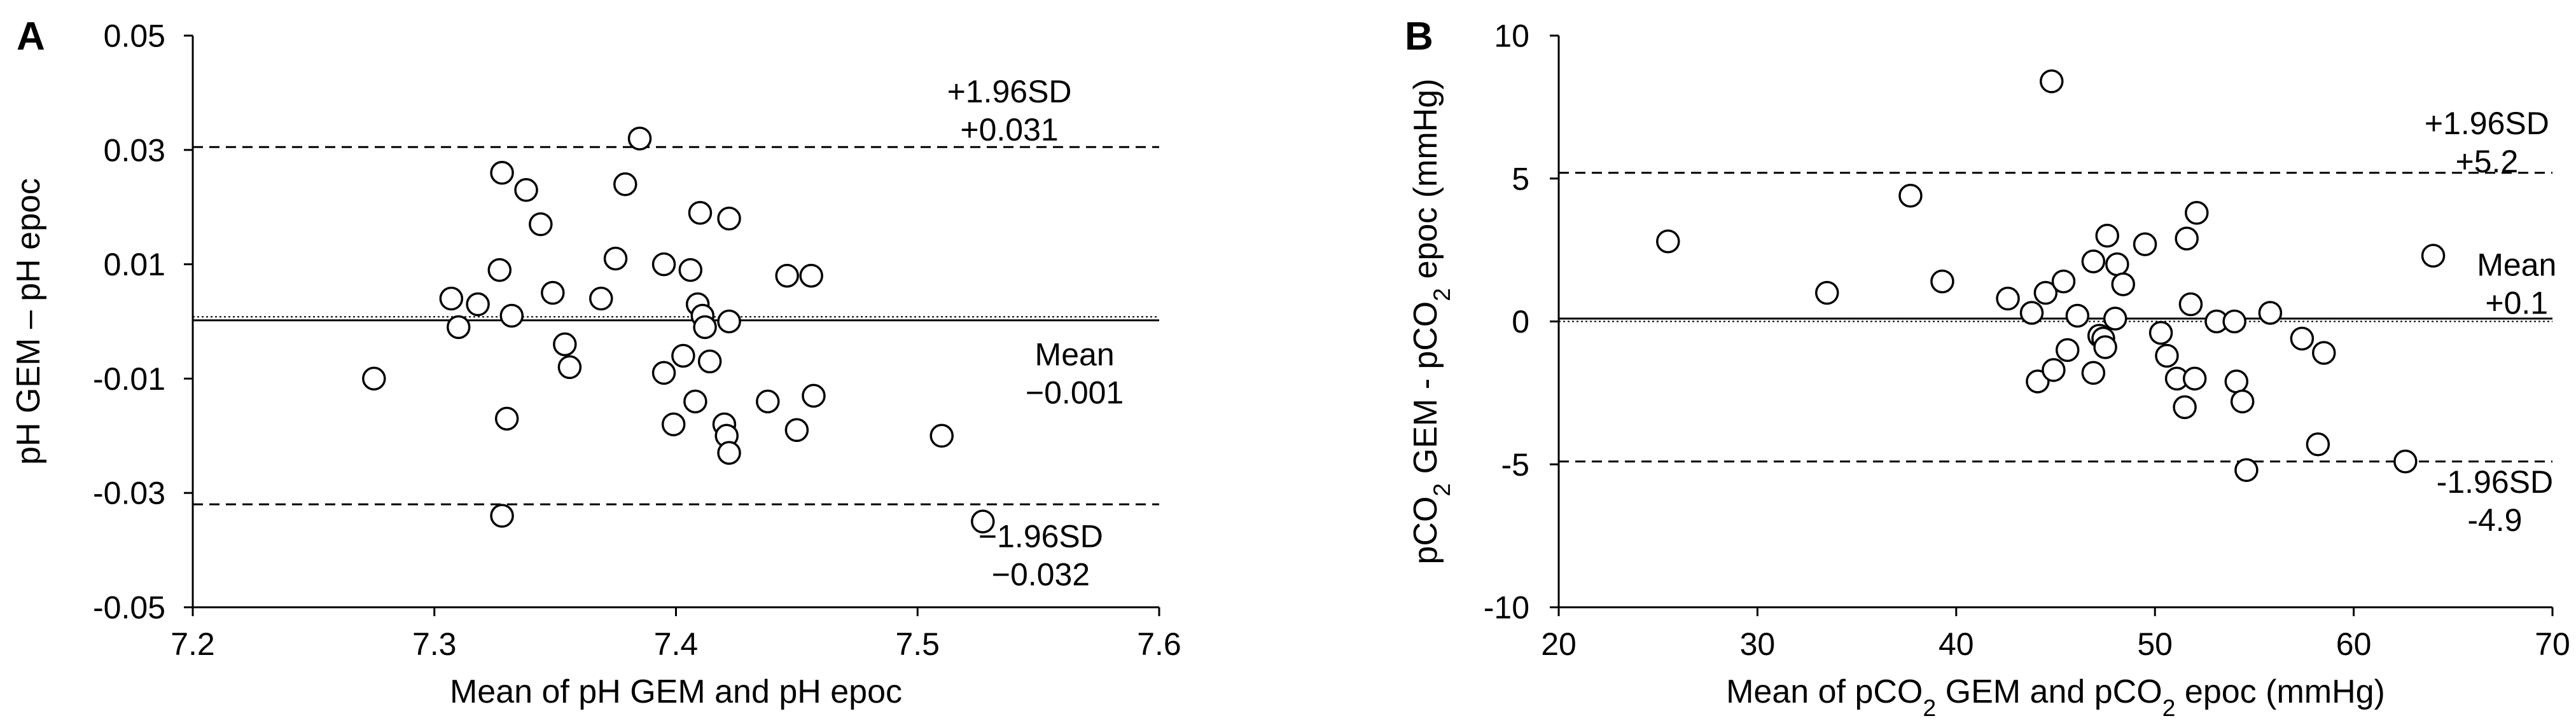 The height and width of the screenshot is (723, 2576). I want to click on lower-loa-label-line: -4.9, so click(2494, 520).